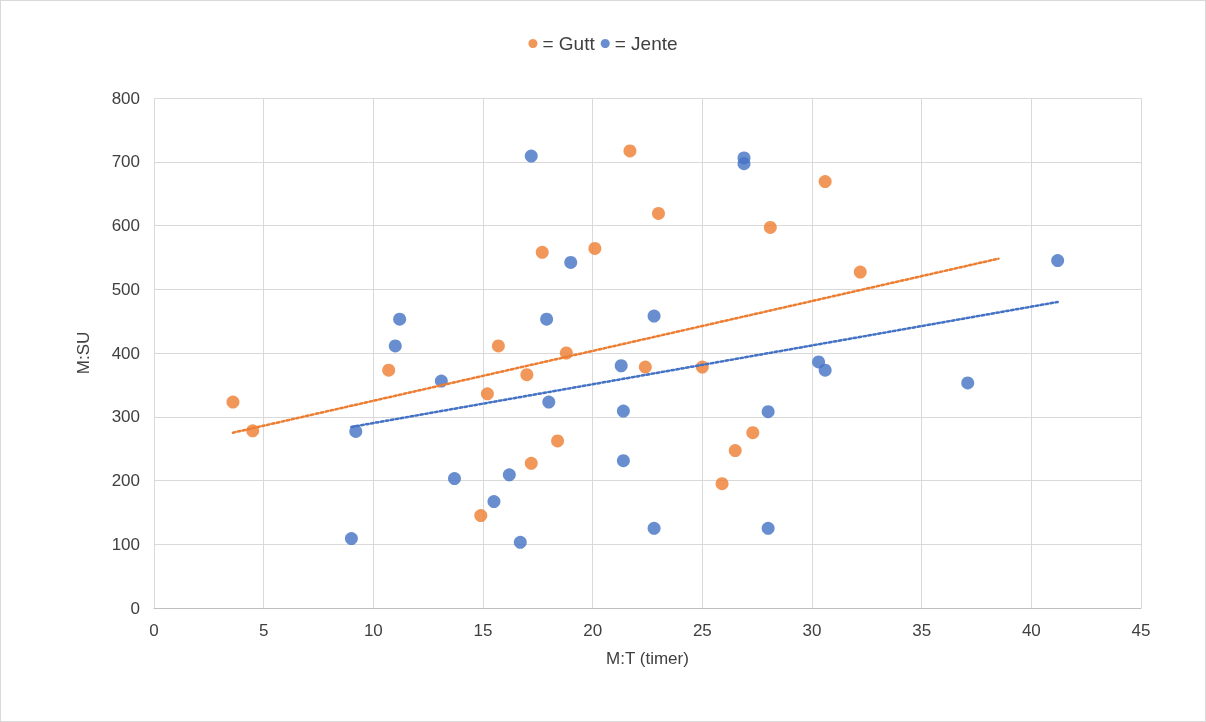 This screenshot has width=1206, height=722. What do you see at coordinates (154, 630) in the screenshot?
I see `x-tick-label: 0` at bounding box center [154, 630].